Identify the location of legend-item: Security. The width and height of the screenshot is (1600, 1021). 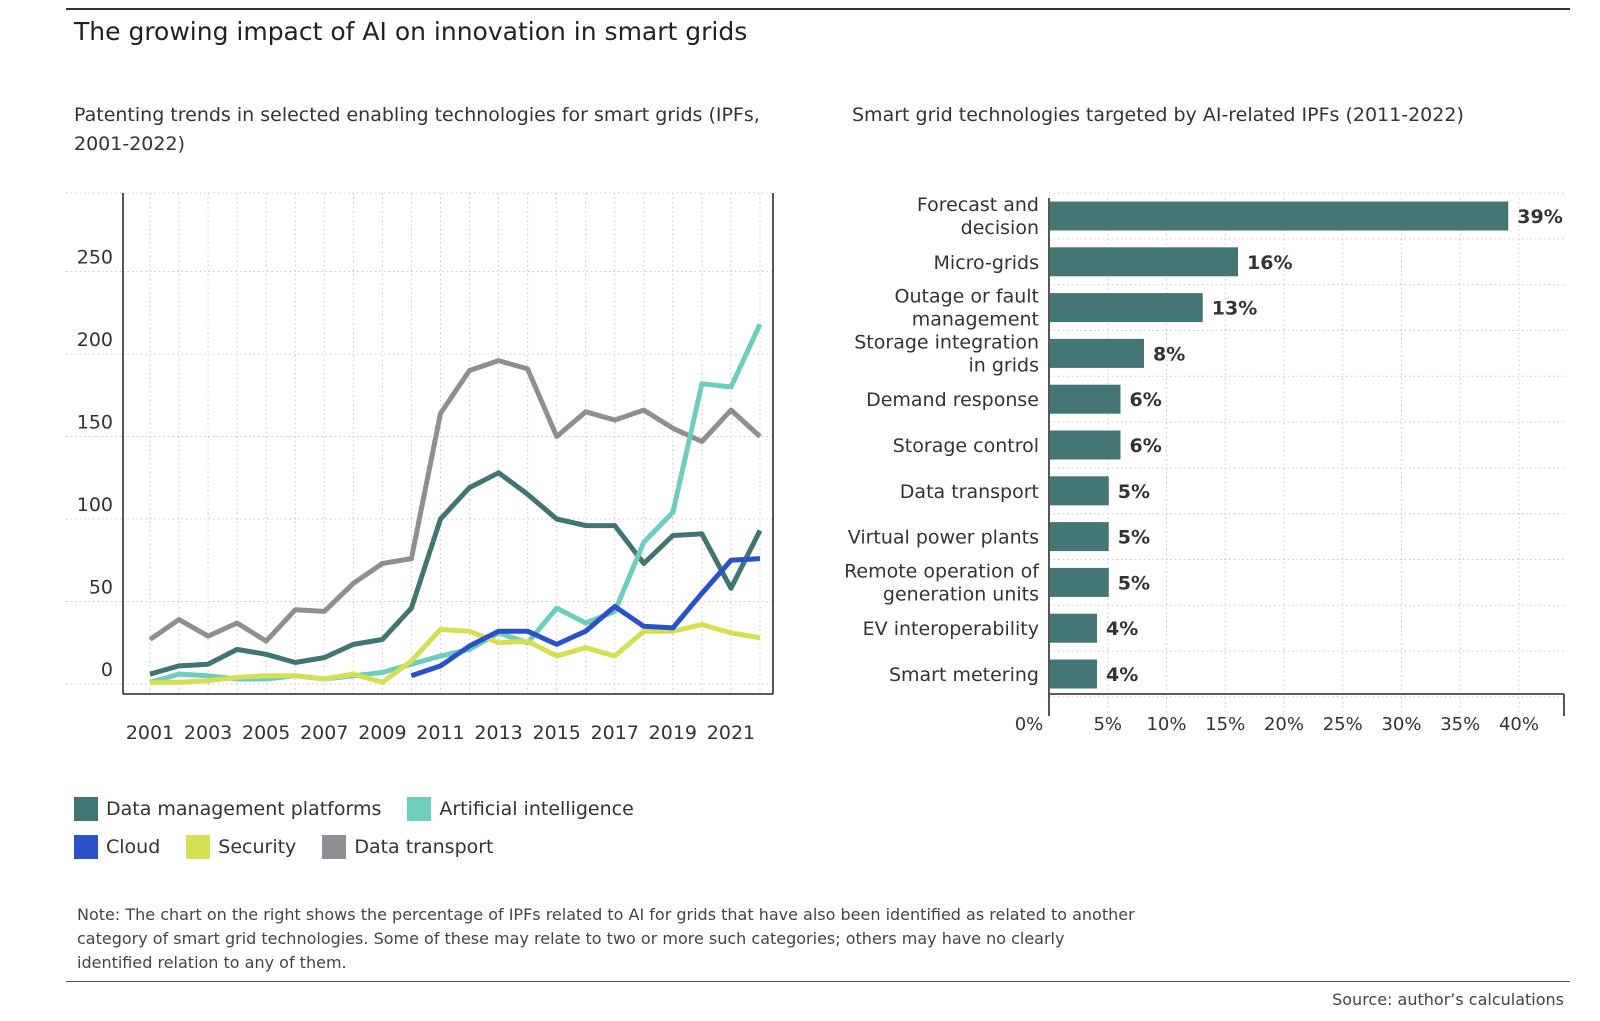
(241, 847).